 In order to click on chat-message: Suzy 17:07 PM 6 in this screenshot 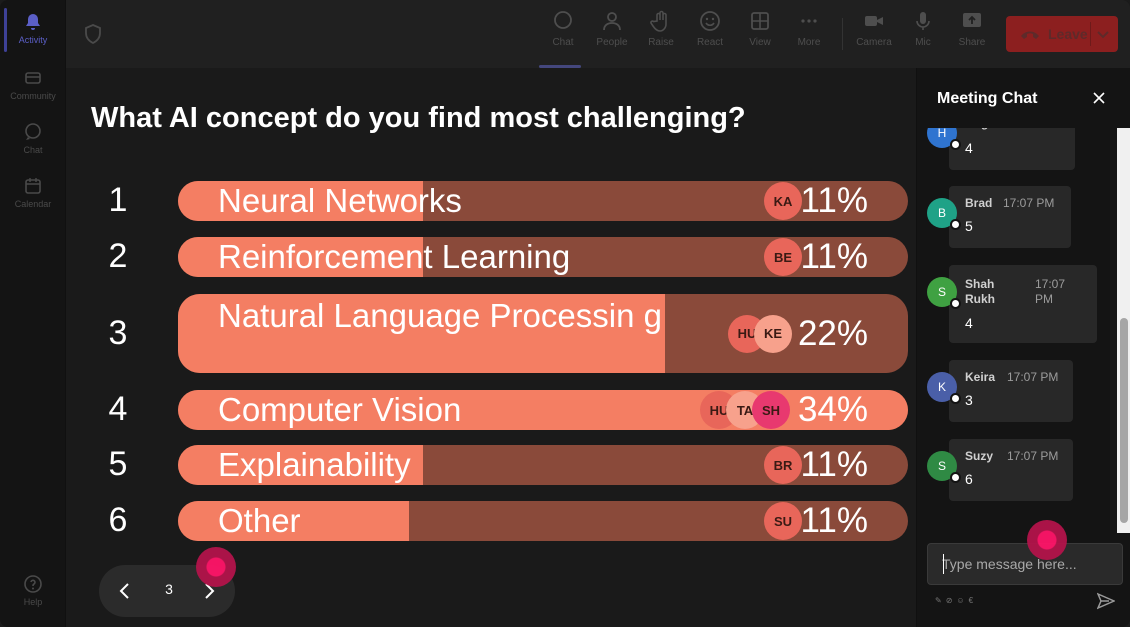, I will do `click(1011, 470)`.